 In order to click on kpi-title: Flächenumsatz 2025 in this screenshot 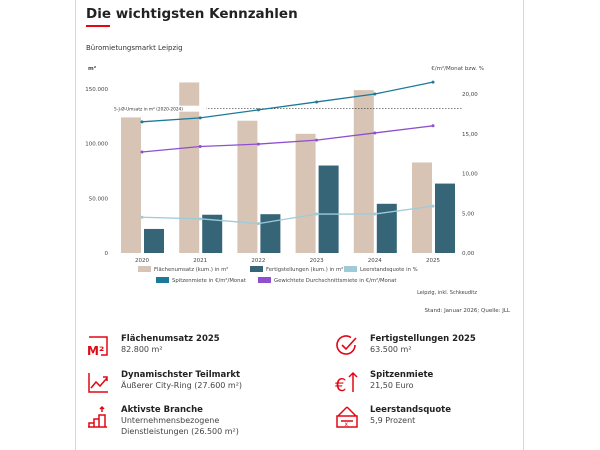, I will do `click(170, 339)`.